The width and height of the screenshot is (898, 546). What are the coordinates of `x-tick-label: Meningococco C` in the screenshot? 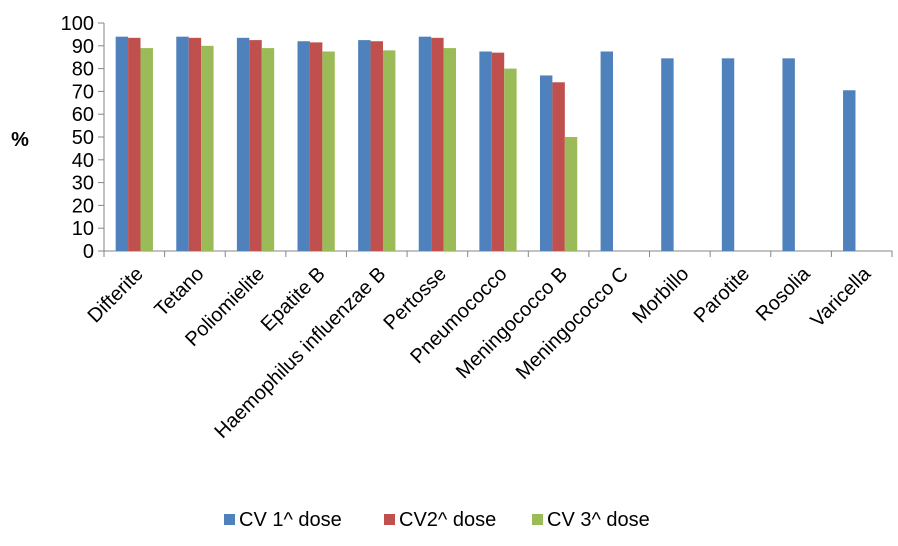 It's located at (572, 323).